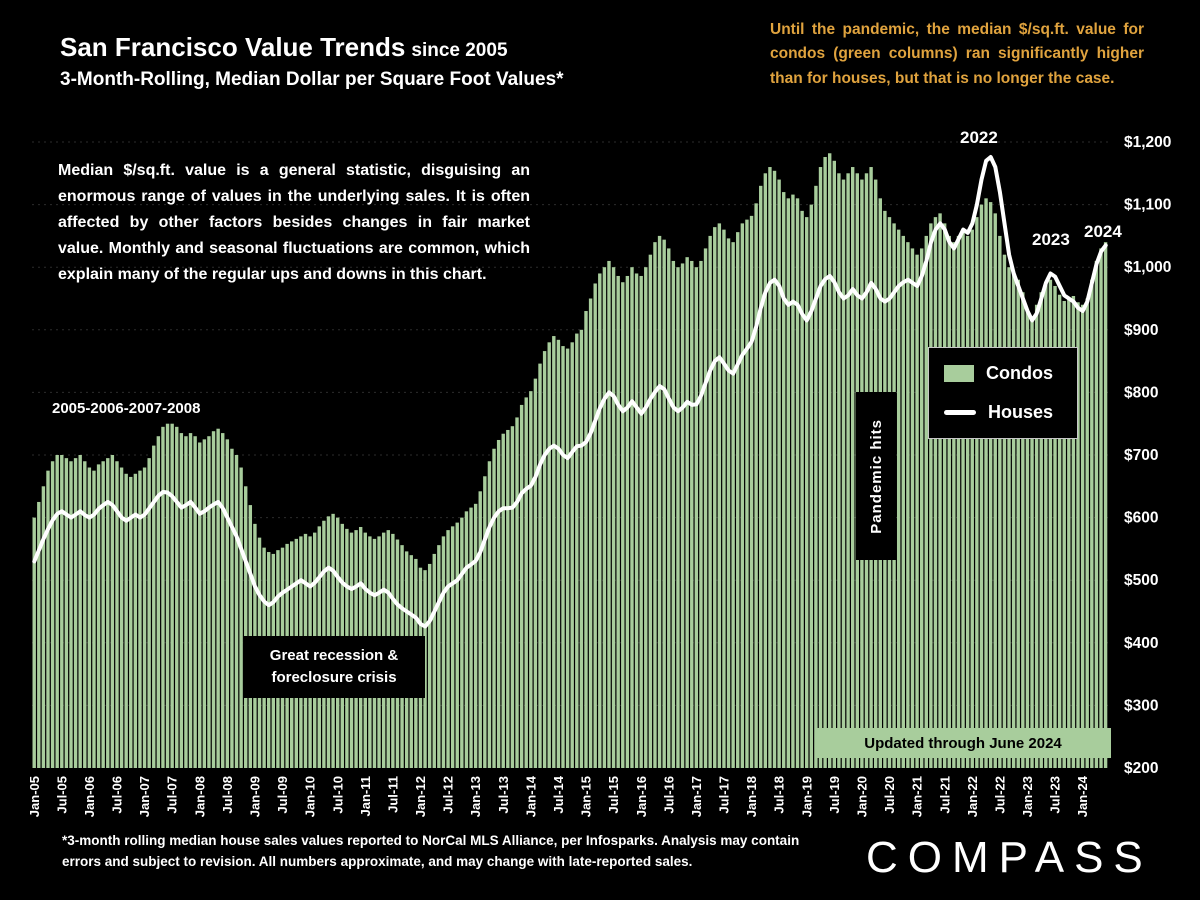 This screenshot has height=900, width=1200. What do you see at coordinates (876, 476) in the screenshot?
I see `pandemic-annotation: Pandemic hits` at bounding box center [876, 476].